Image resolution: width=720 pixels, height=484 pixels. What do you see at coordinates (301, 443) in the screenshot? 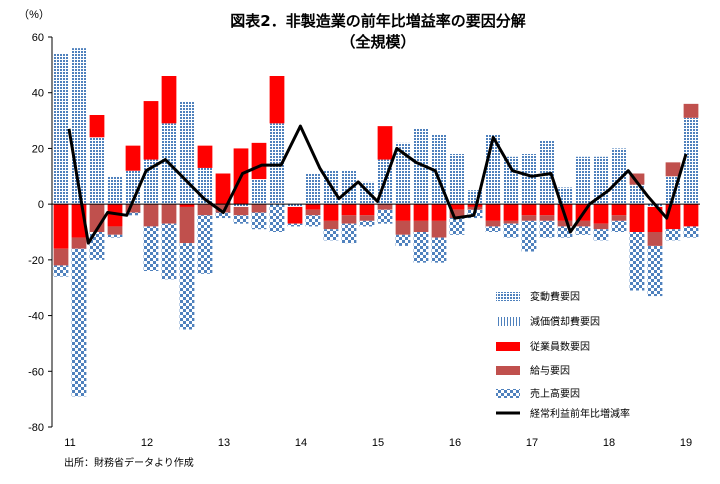
I see `x-tick-label: 14` at bounding box center [301, 443].